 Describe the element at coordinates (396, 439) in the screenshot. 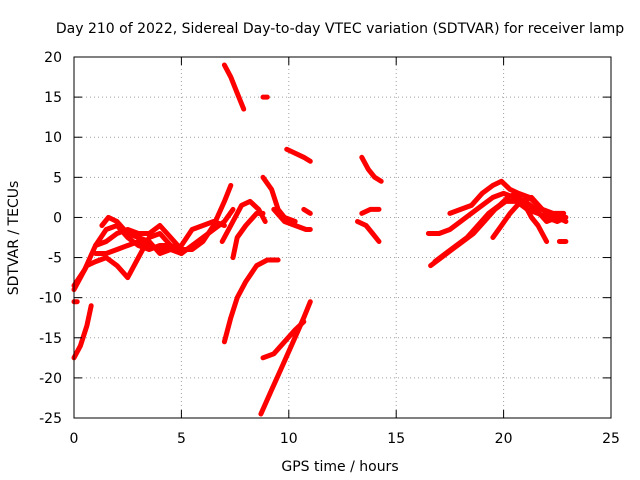

I see `x-tick-label: 15` at that location.